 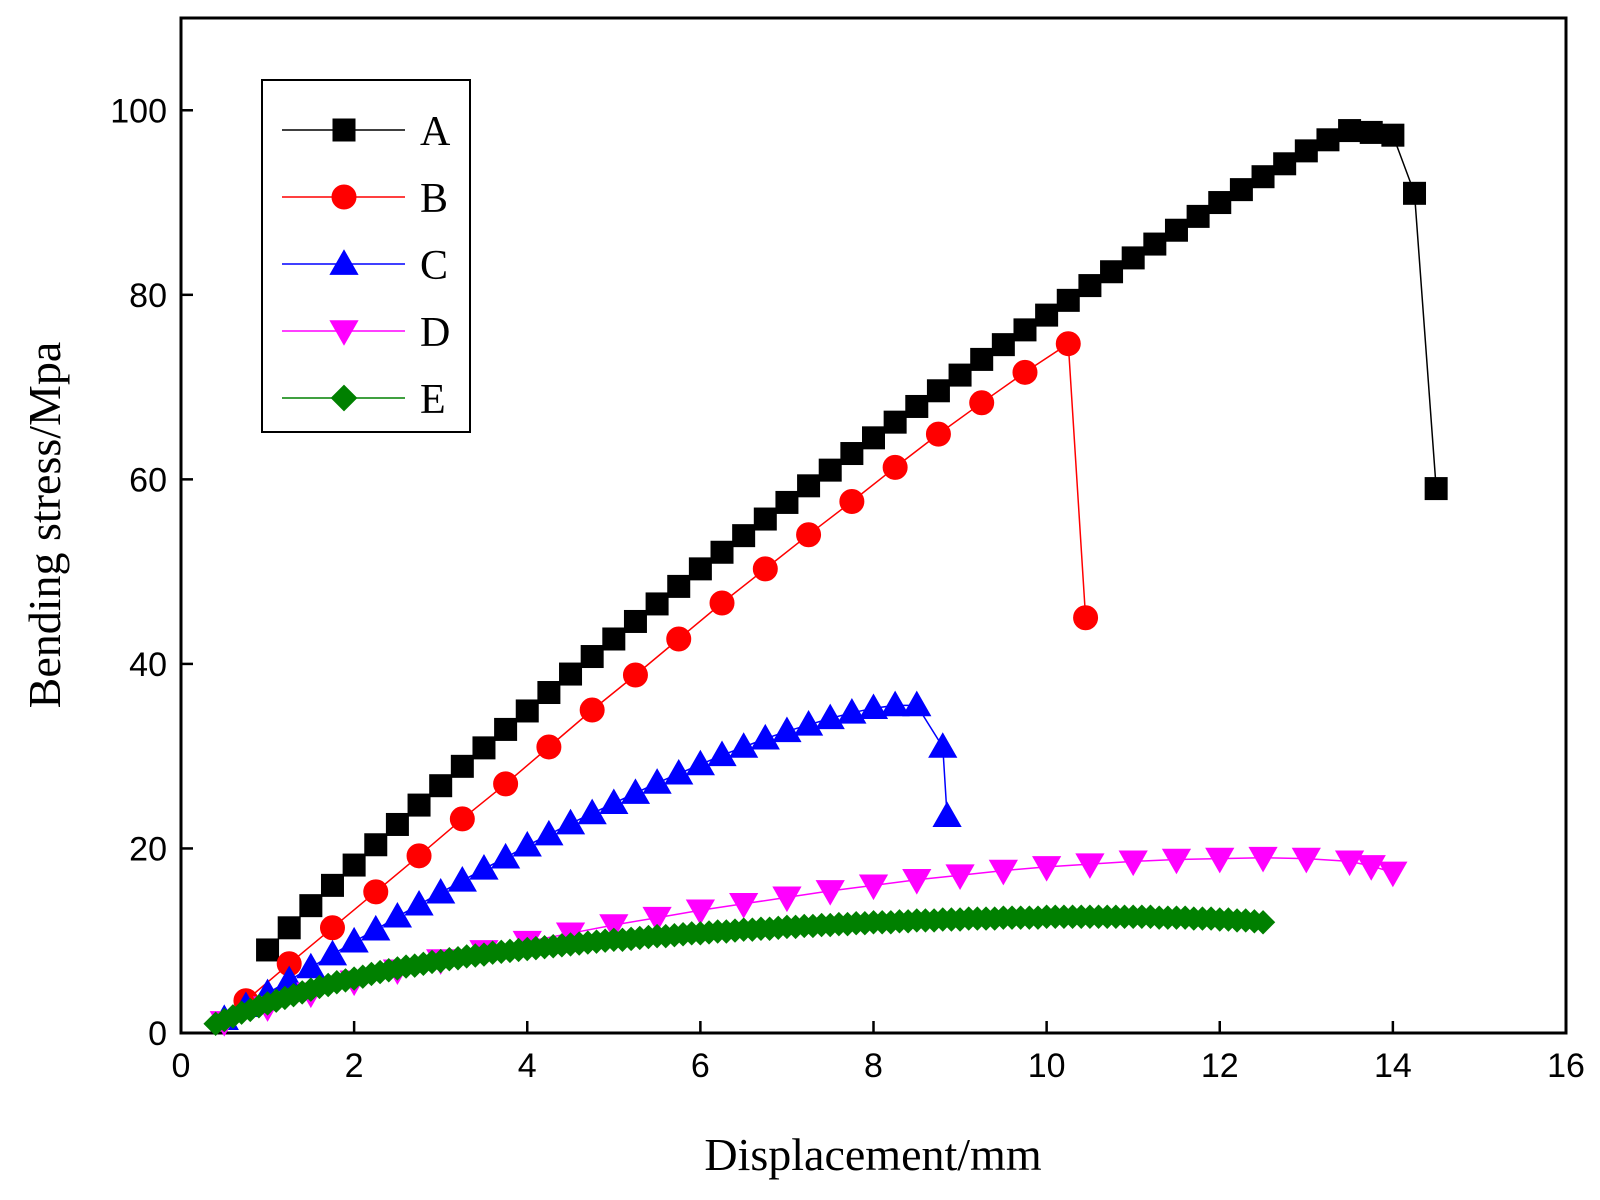 I want to click on series-e-point, so click(x=1263, y=922).